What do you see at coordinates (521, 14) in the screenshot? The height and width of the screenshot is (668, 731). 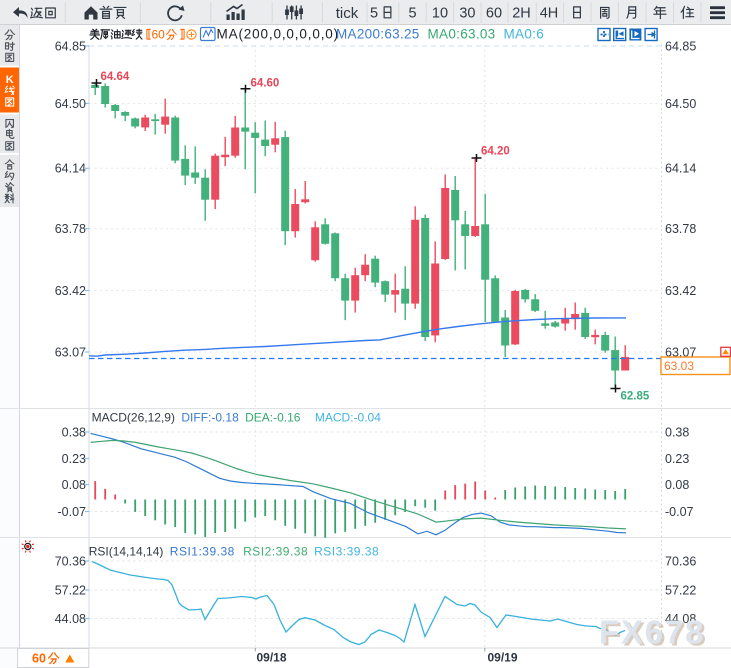 I see `svg-text: 2H` at bounding box center [521, 14].